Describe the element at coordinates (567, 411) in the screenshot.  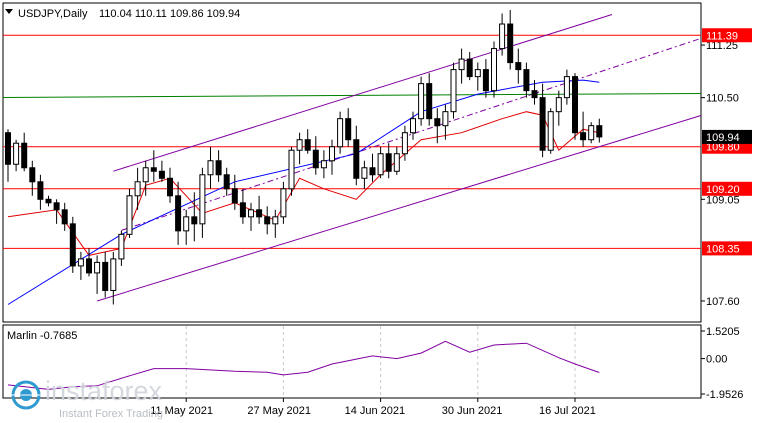
I see `x-tick-label: 16 Jul 2021` at that location.